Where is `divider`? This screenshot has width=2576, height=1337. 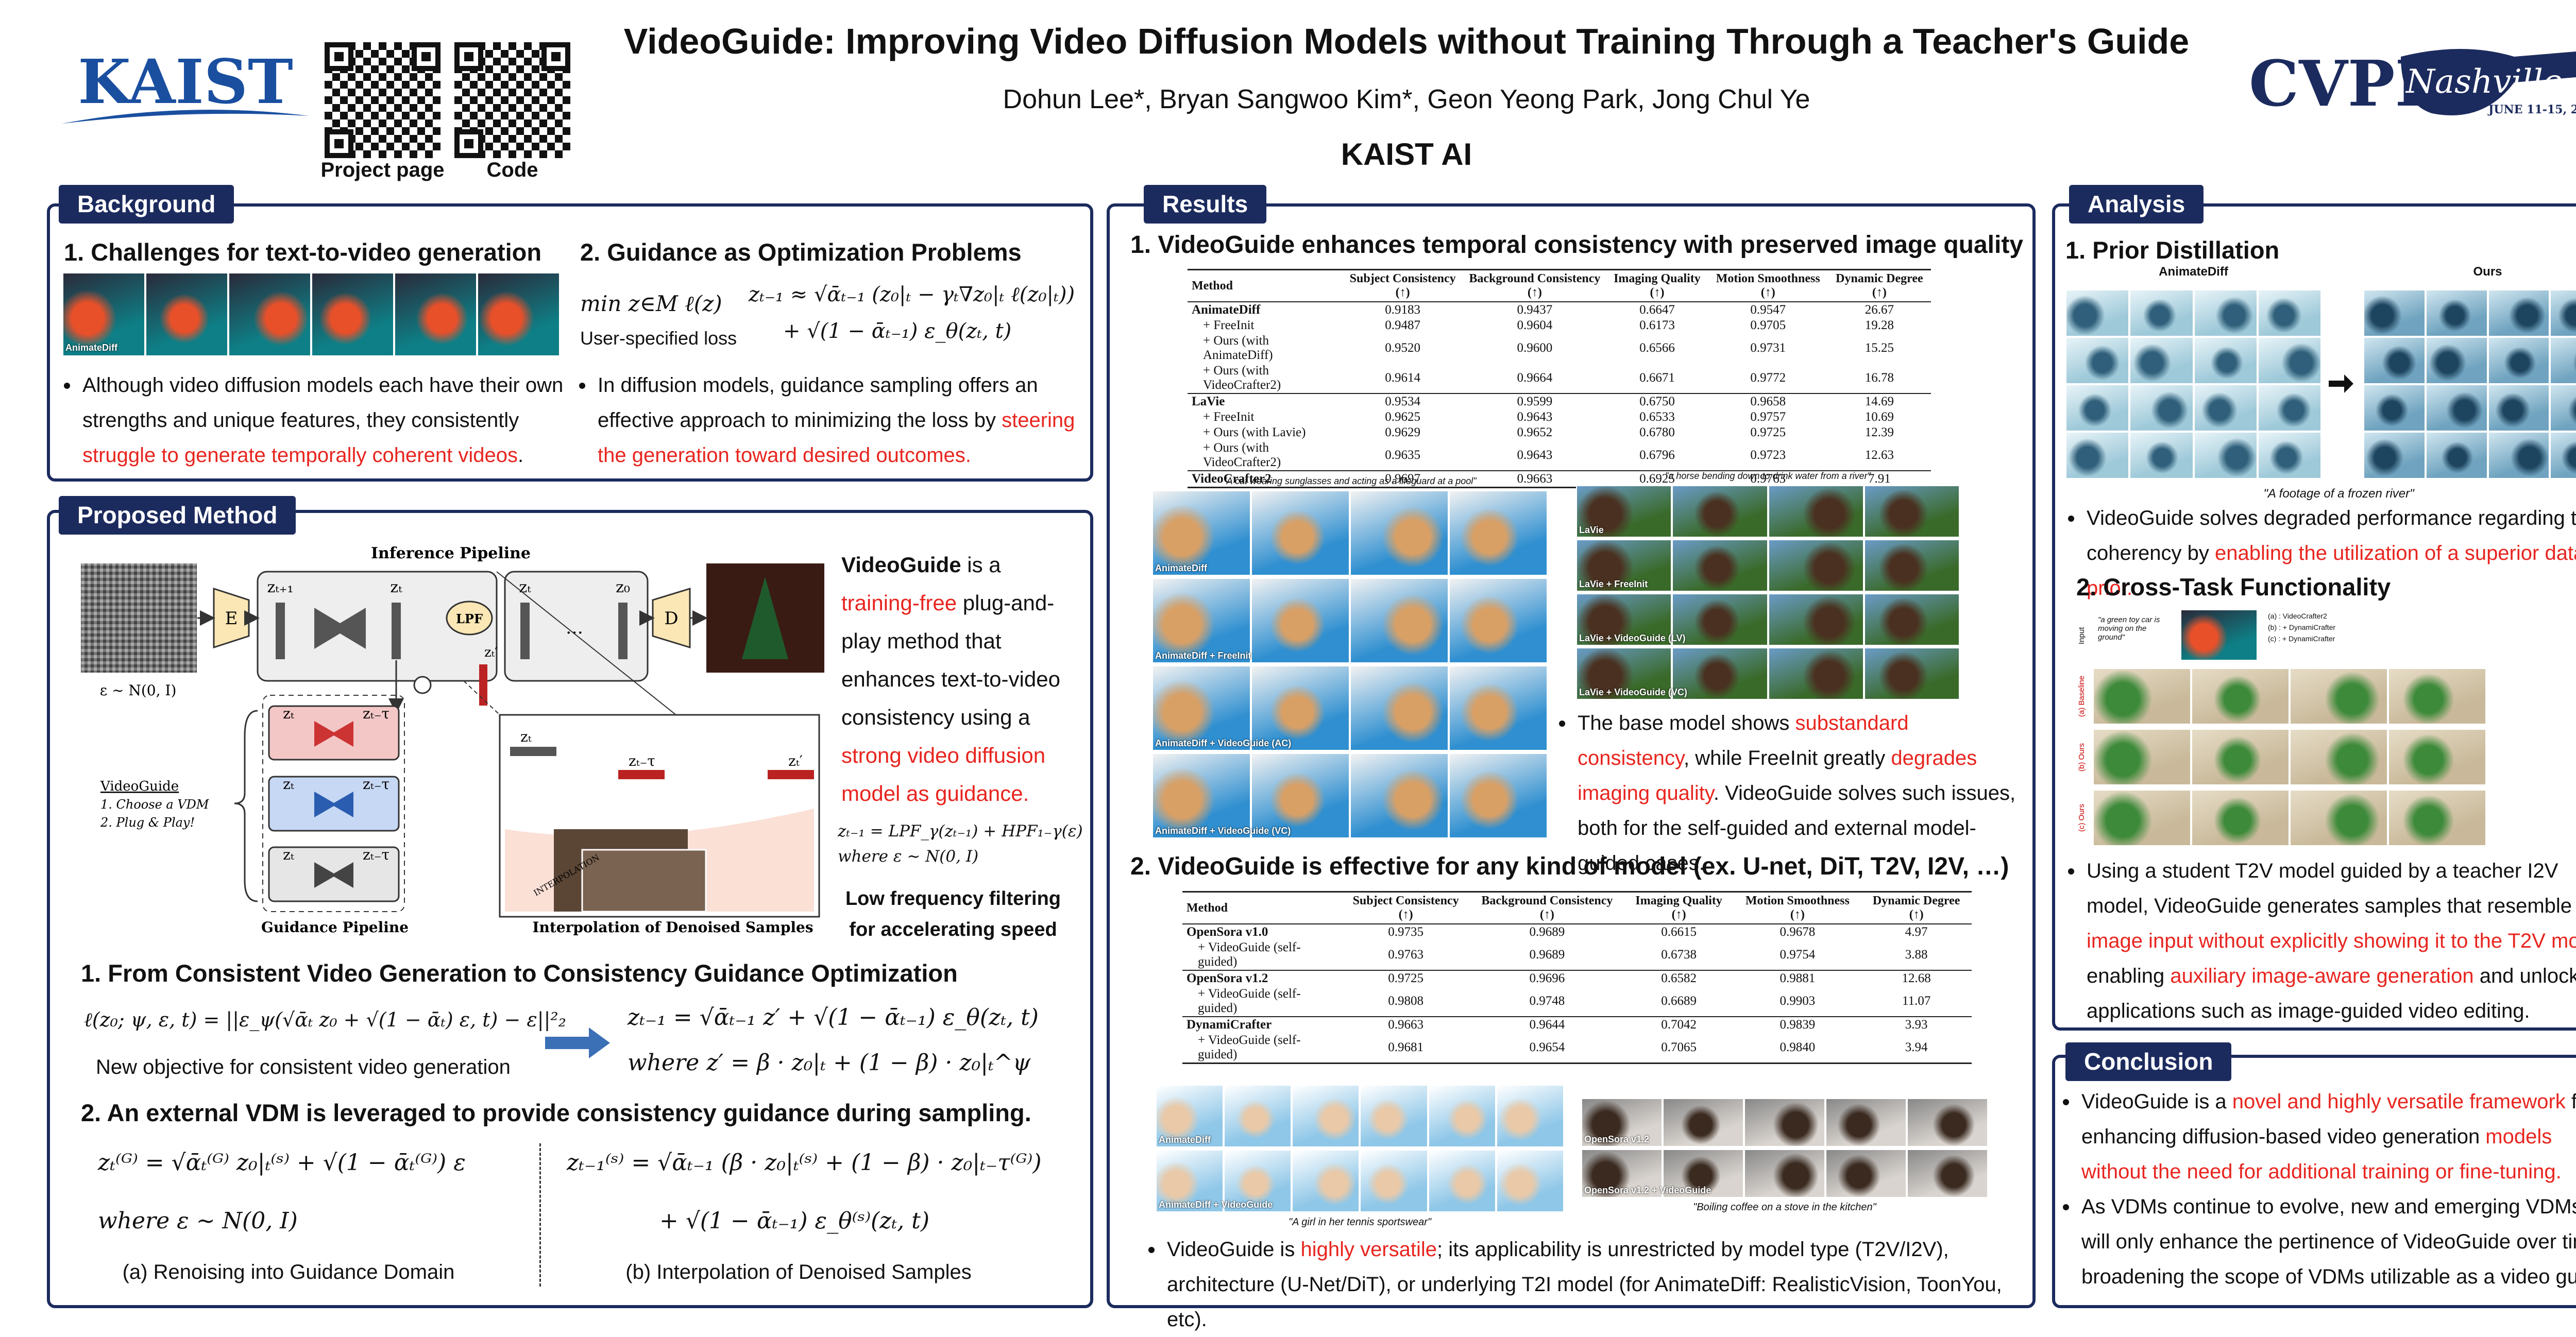
divider is located at coordinates (540, 1215).